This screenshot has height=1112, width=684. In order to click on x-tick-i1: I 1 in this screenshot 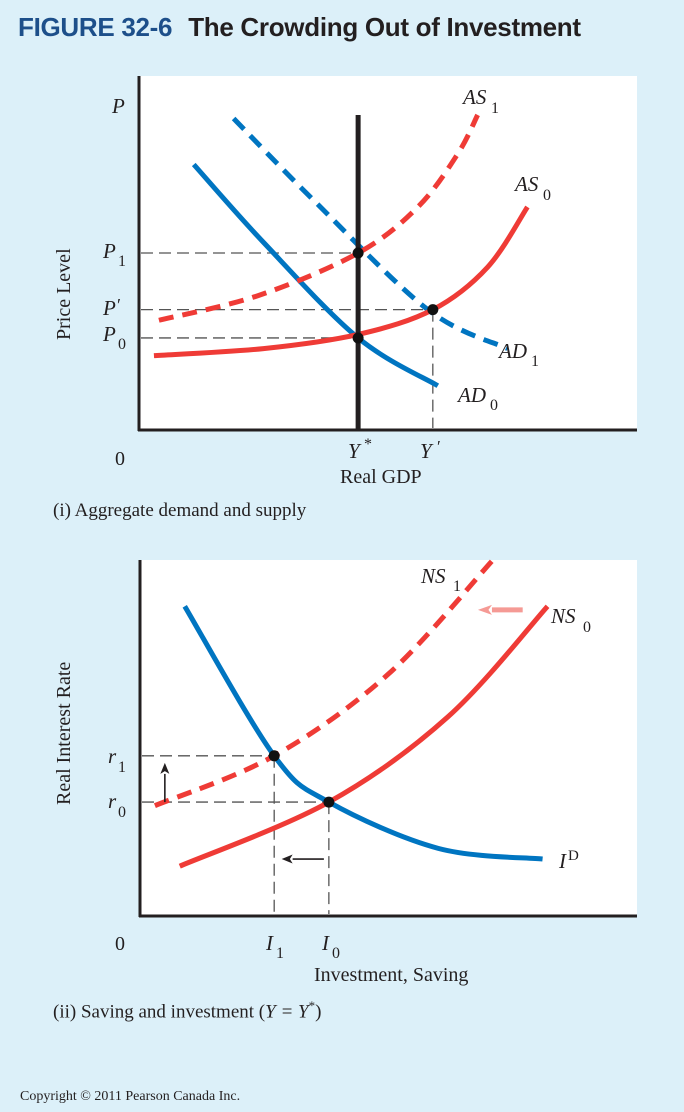, I will do `click(274, 946)`.